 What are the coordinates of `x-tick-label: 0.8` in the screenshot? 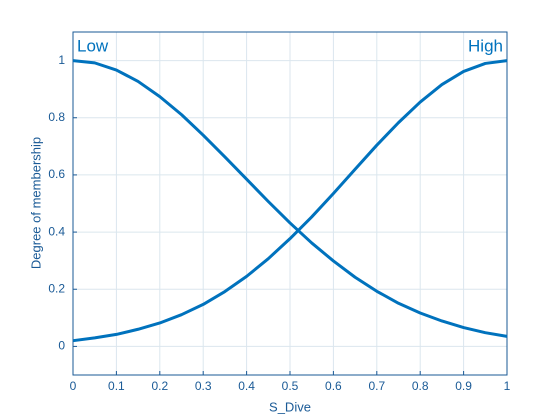 It's located at (420, 386).